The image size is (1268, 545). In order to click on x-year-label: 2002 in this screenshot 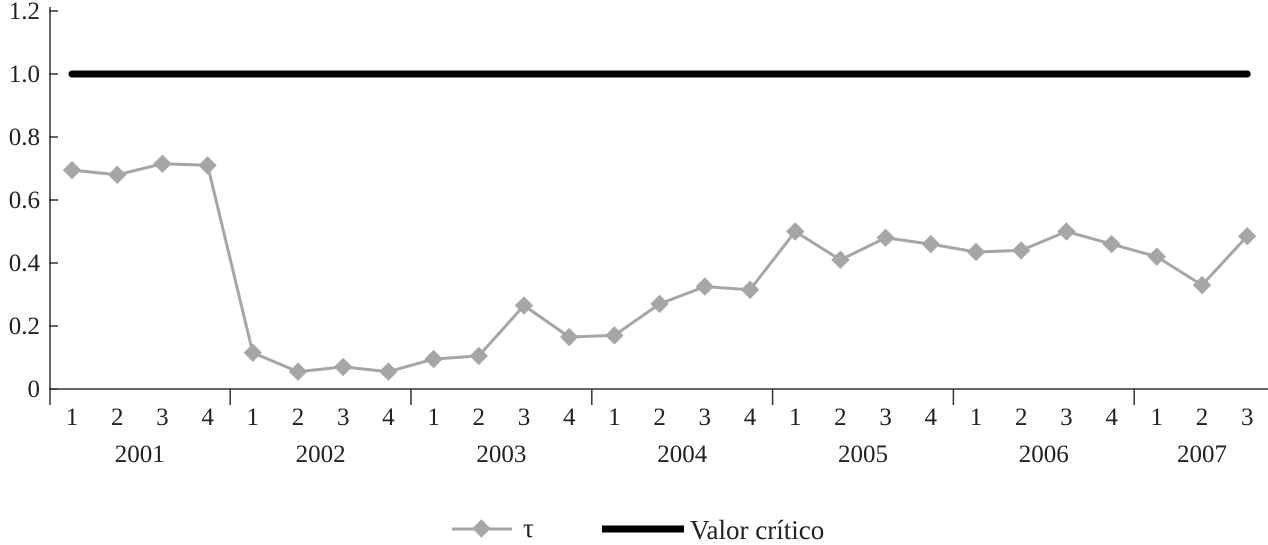, I will do `click(321, 454)`.